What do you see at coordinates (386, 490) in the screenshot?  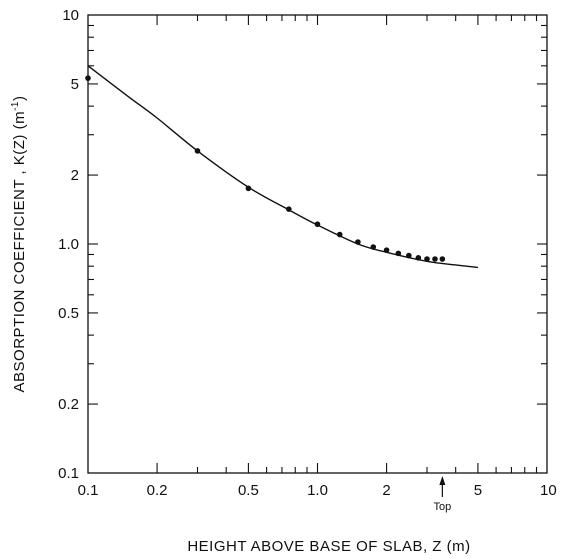 I see `x-tick-label: 2` at bounding box center [386, 490].